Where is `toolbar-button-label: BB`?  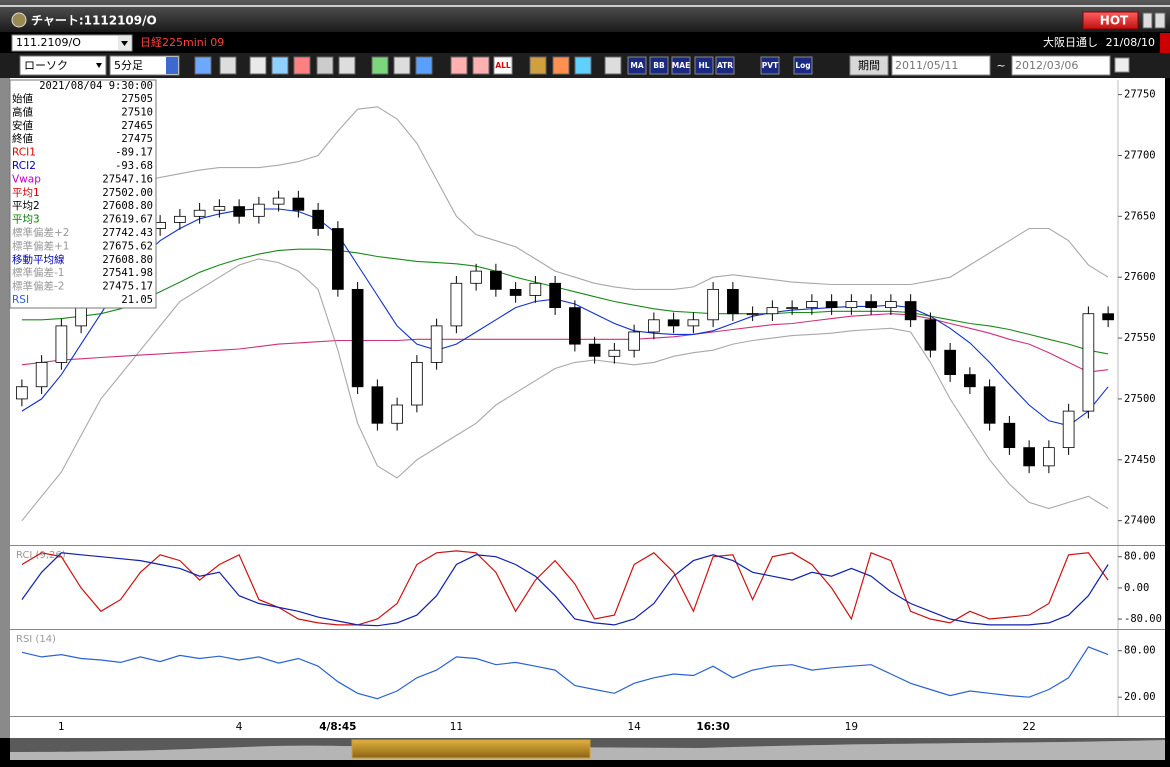 toolbar-button-label: BB is located at coordinates (659, 65).